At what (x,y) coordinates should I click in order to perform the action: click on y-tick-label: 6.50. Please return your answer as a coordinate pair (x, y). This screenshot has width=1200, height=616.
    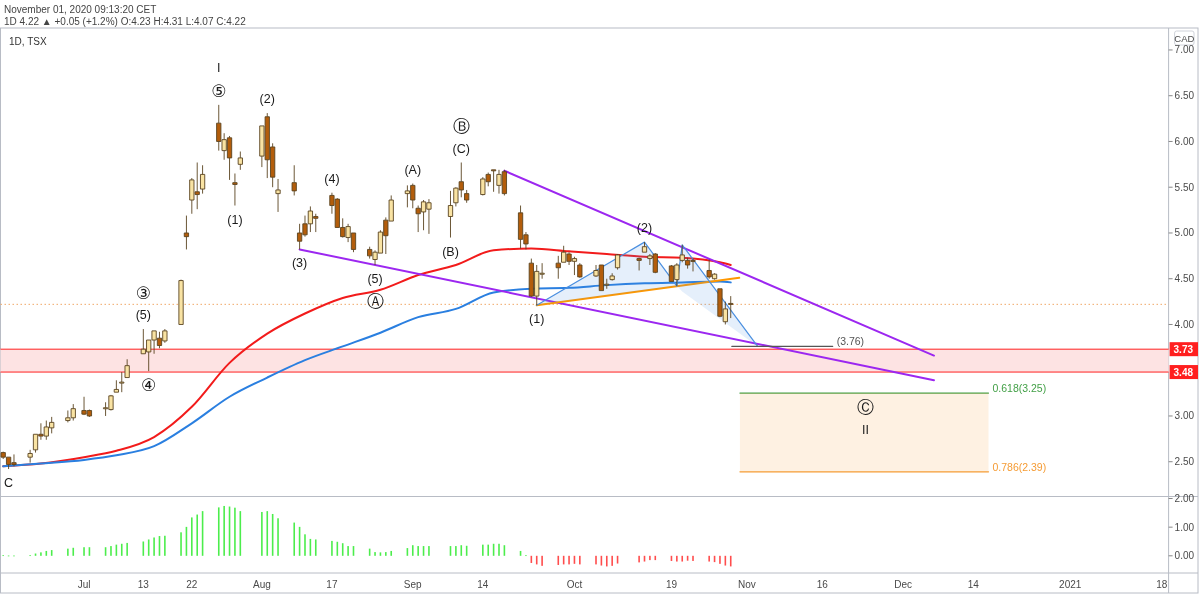
    Looking at the image, I should click on (1184, 96).